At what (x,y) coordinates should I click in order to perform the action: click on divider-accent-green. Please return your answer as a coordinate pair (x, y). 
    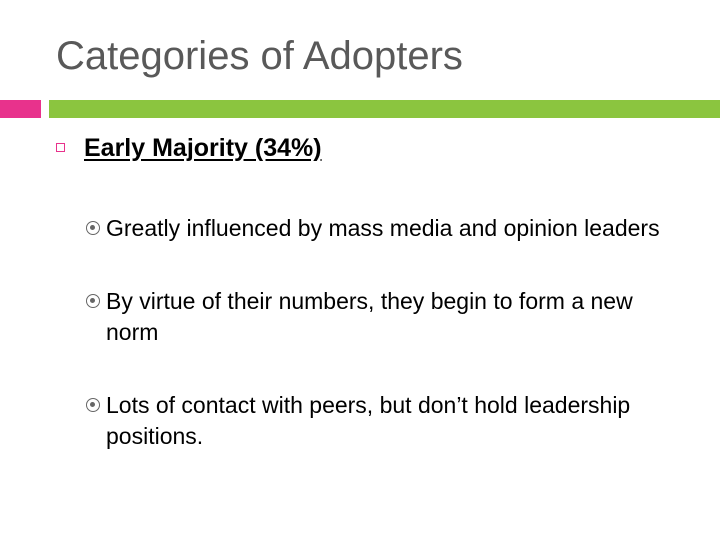
    Looking at the image, I should click on (384, 109).